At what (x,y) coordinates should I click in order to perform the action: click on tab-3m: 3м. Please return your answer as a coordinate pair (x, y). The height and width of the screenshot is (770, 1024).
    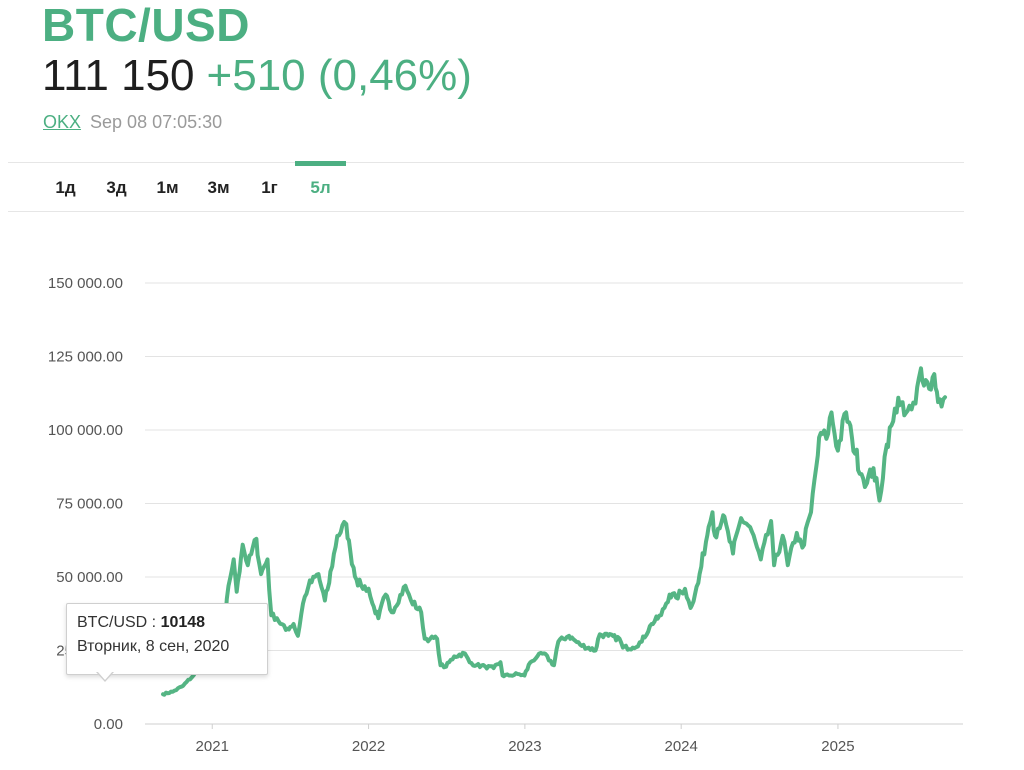
    Looking at the image, I should click on (218, 187).